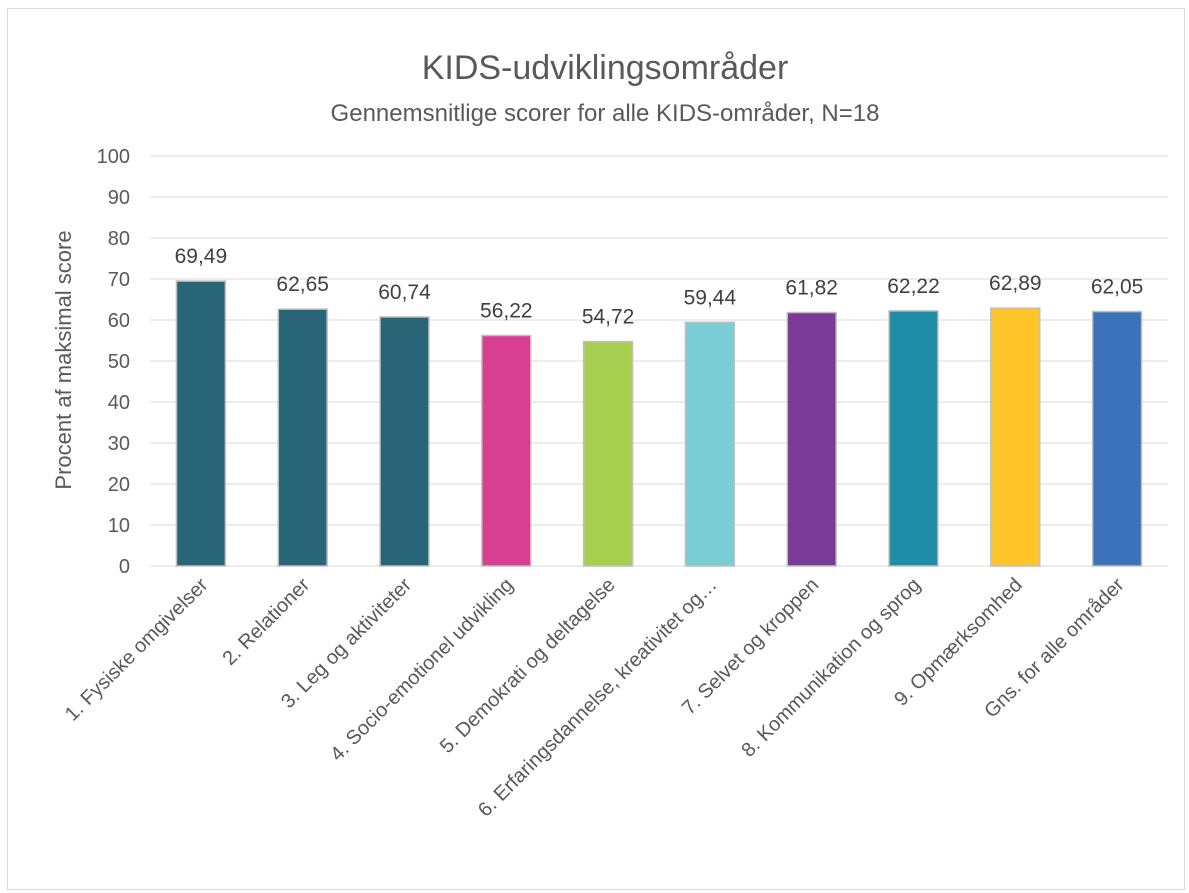 Image resolution: width=1189 pixels, height=893 pixels. I want to click on x-category-label: 5. Demokrati og deltagelse, so click(528, 666).